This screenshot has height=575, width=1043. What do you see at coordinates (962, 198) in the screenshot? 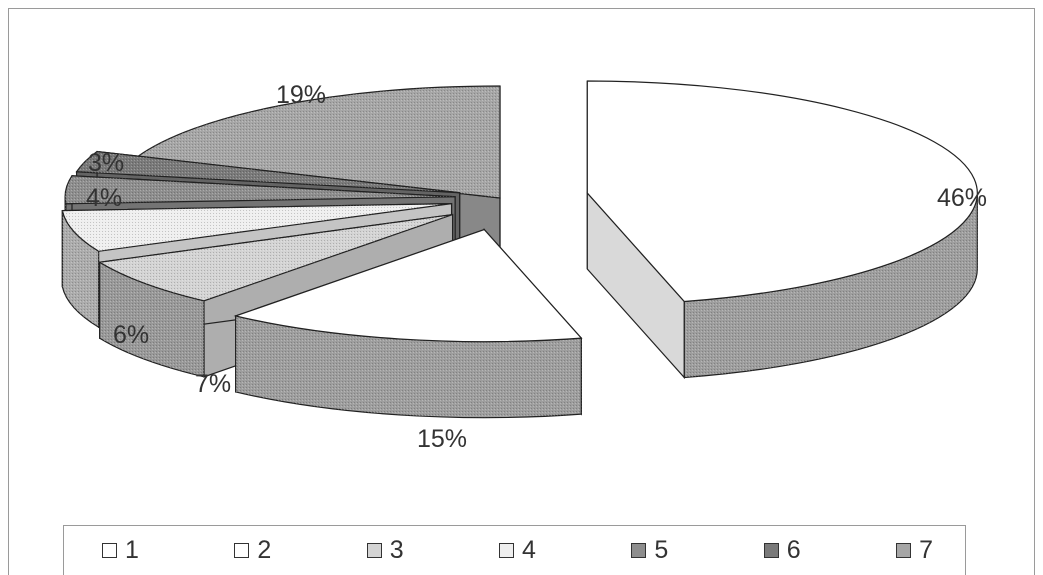
I see `slice-label-1: 46%` at bounding box center [962, 198].